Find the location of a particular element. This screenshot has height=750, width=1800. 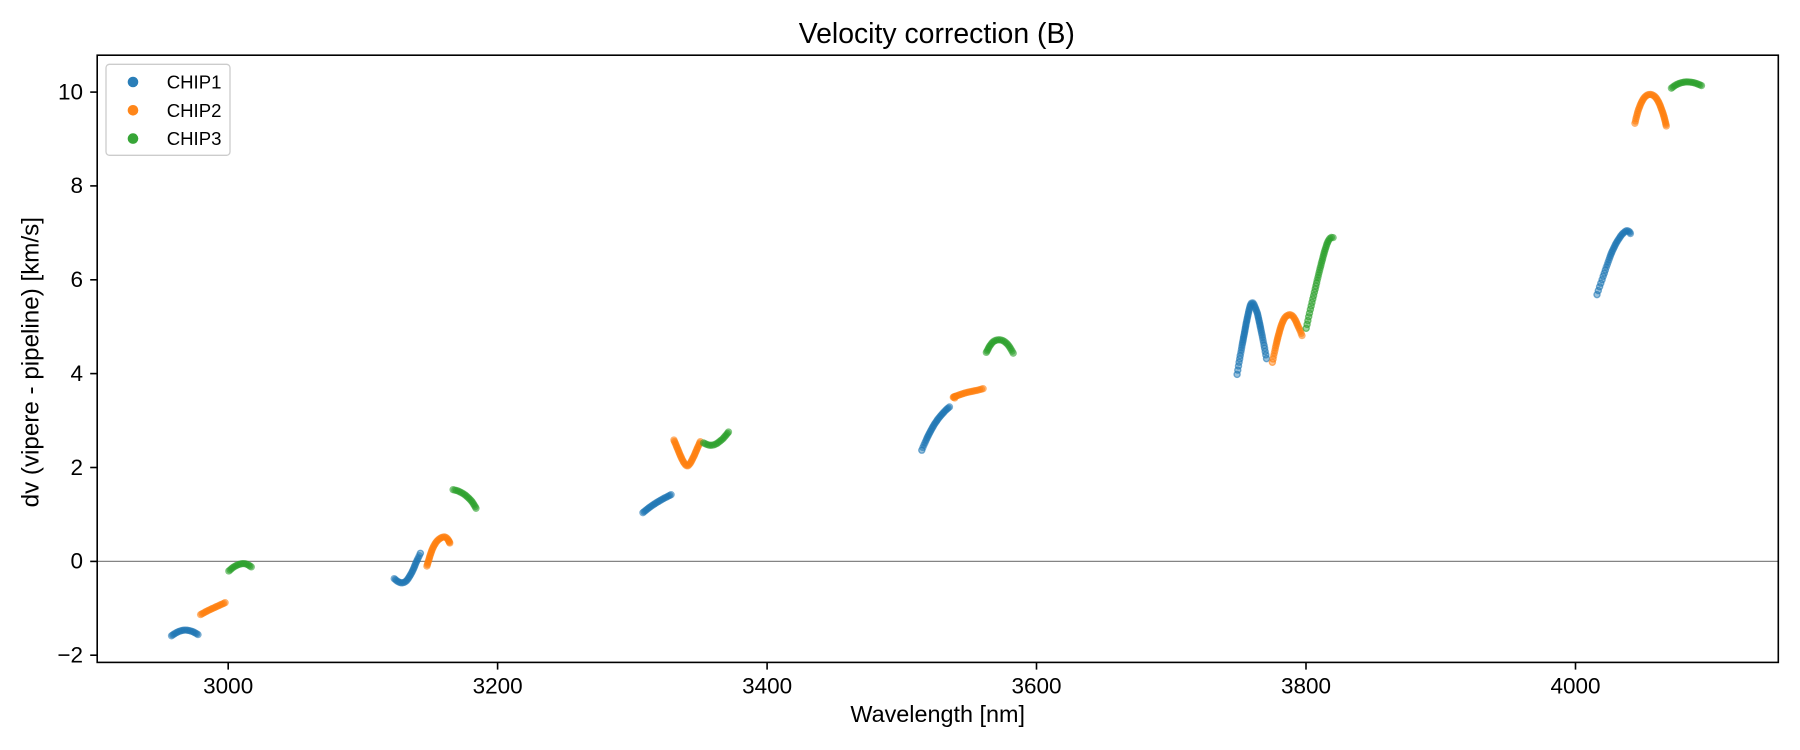

svg-text: 3200 is located at coordinates (498, 685).